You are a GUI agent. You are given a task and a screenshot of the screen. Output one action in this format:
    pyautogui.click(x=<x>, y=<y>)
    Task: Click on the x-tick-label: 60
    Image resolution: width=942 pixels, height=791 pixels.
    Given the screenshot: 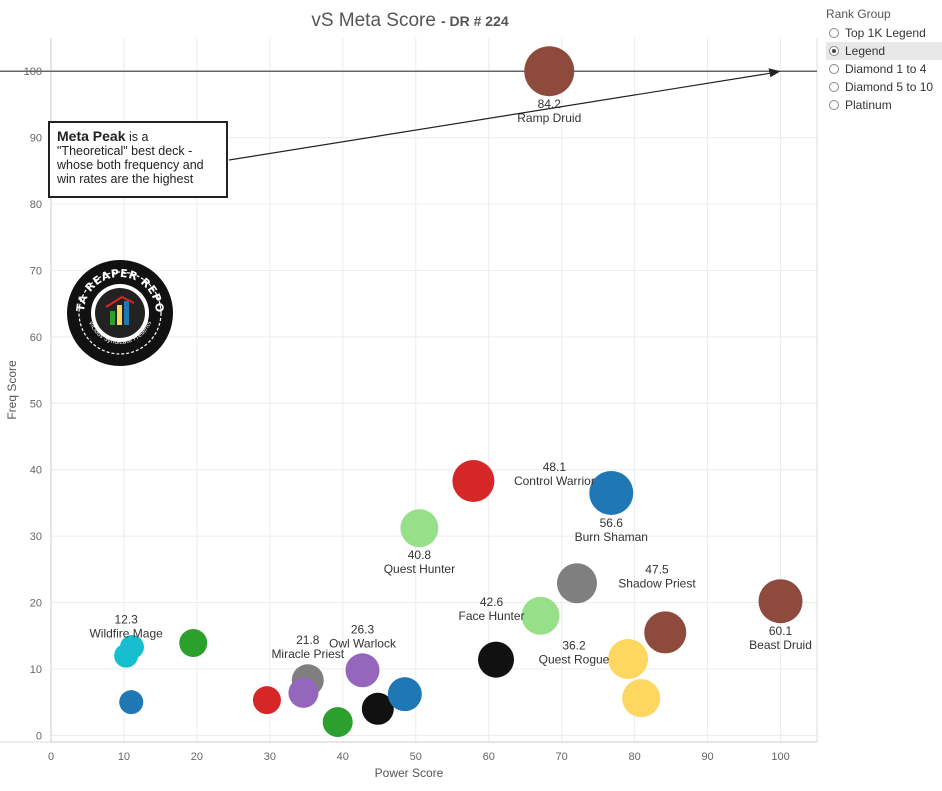 What is the action you would take?
    pyautogui.click(x=489, y=757)
    